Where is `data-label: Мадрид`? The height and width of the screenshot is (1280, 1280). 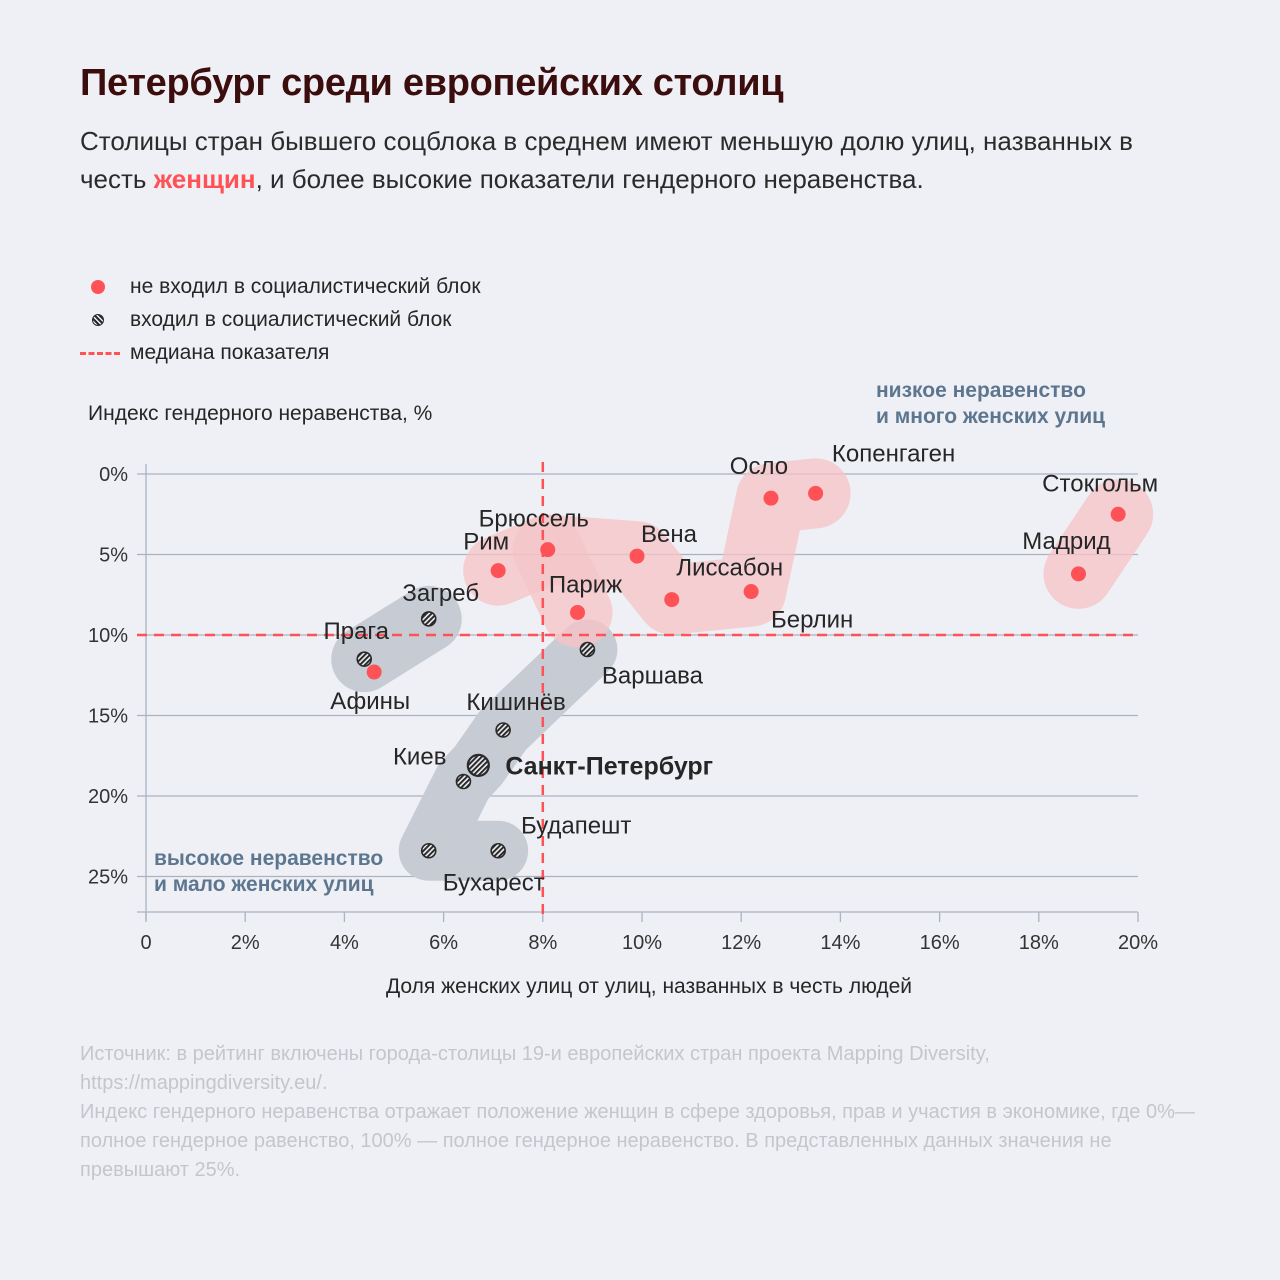
data-label: Мадрид is located at coordinates (1066, 541).